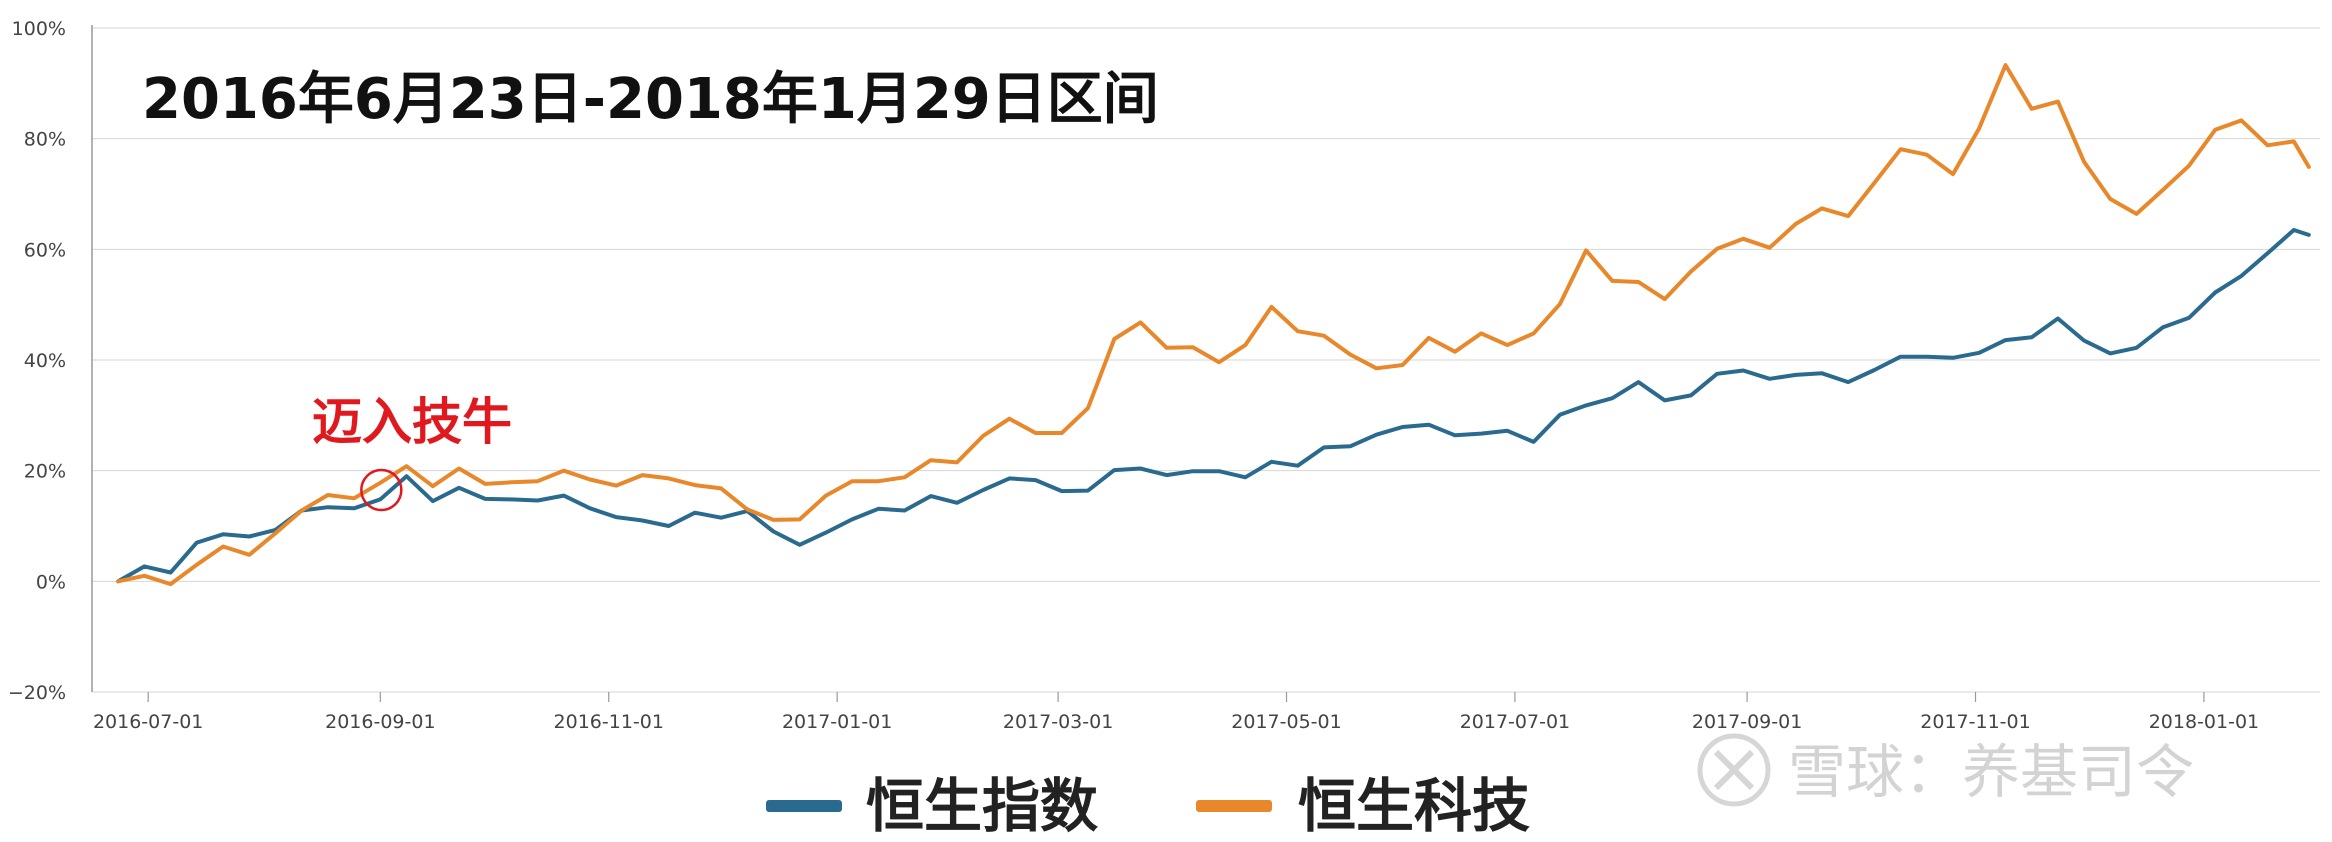 This screenshot has height=842, width=2332. Describe the element at coordinates (1975, 722) in the screenshot. I see `x-tick-label: 2017-11-01` at that location.